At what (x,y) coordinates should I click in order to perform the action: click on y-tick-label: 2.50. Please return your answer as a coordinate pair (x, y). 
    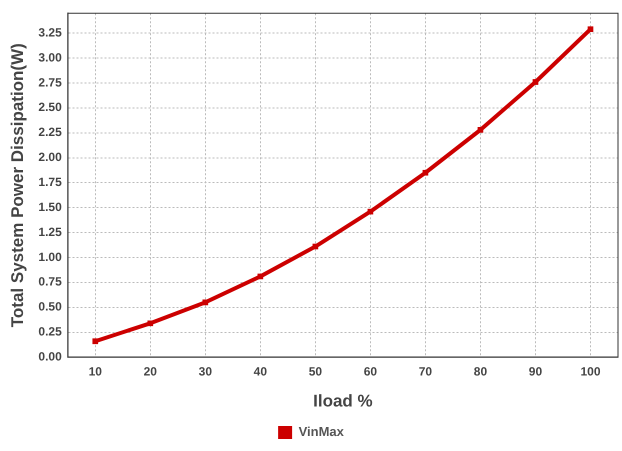
    Looking at the image, I should click on (50, 107).